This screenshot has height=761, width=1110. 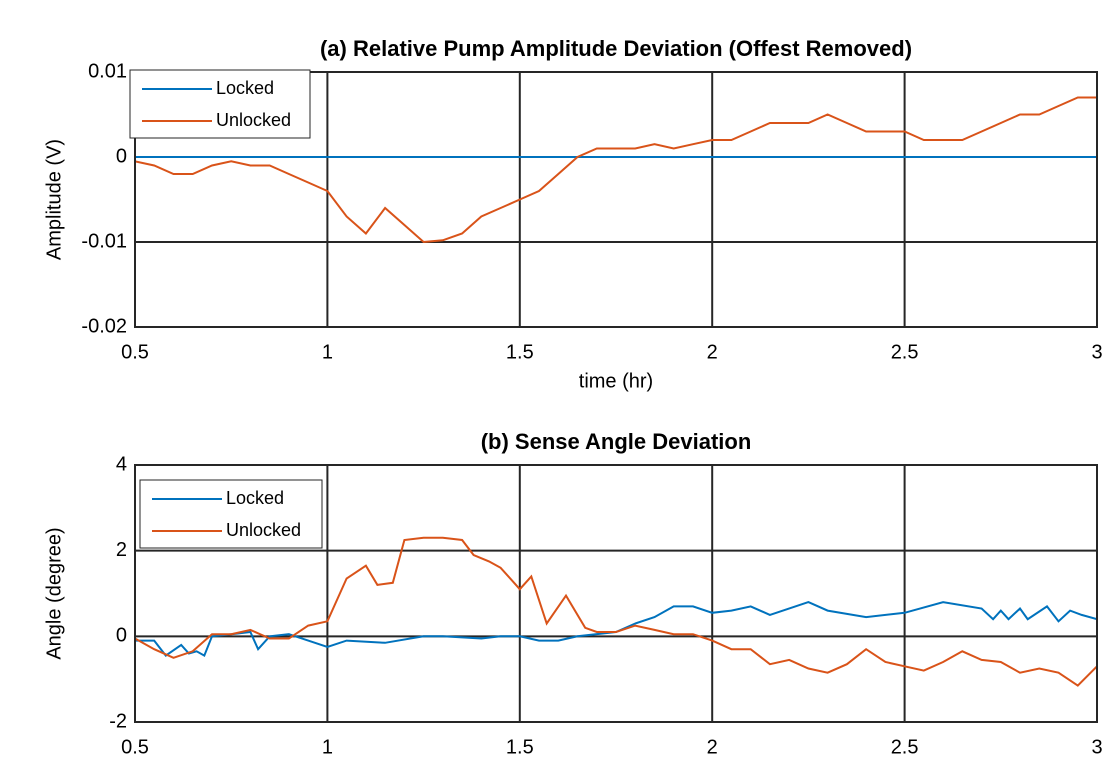 What do you see at coordinates (54, 199) in the screenshot?
I see `y-axis-label: Amplitude (V)` at bounding box center [54, 199].